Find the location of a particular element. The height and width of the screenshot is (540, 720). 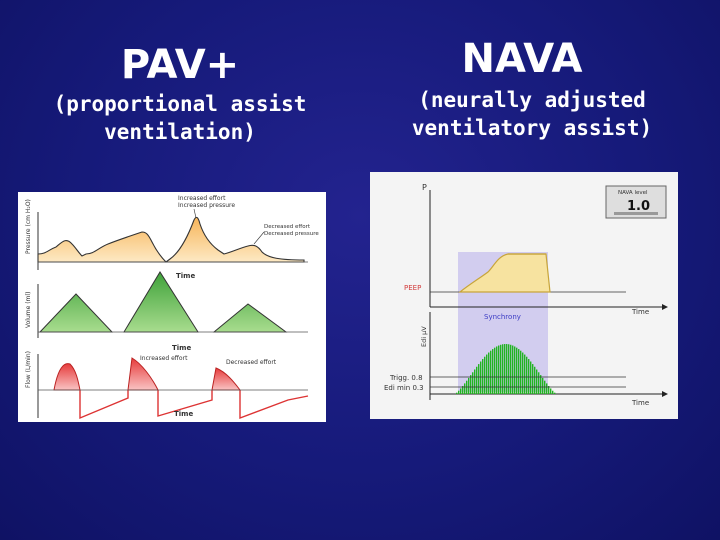

annot-flow-increased: Increased effort is located at coordinates (164, 358).